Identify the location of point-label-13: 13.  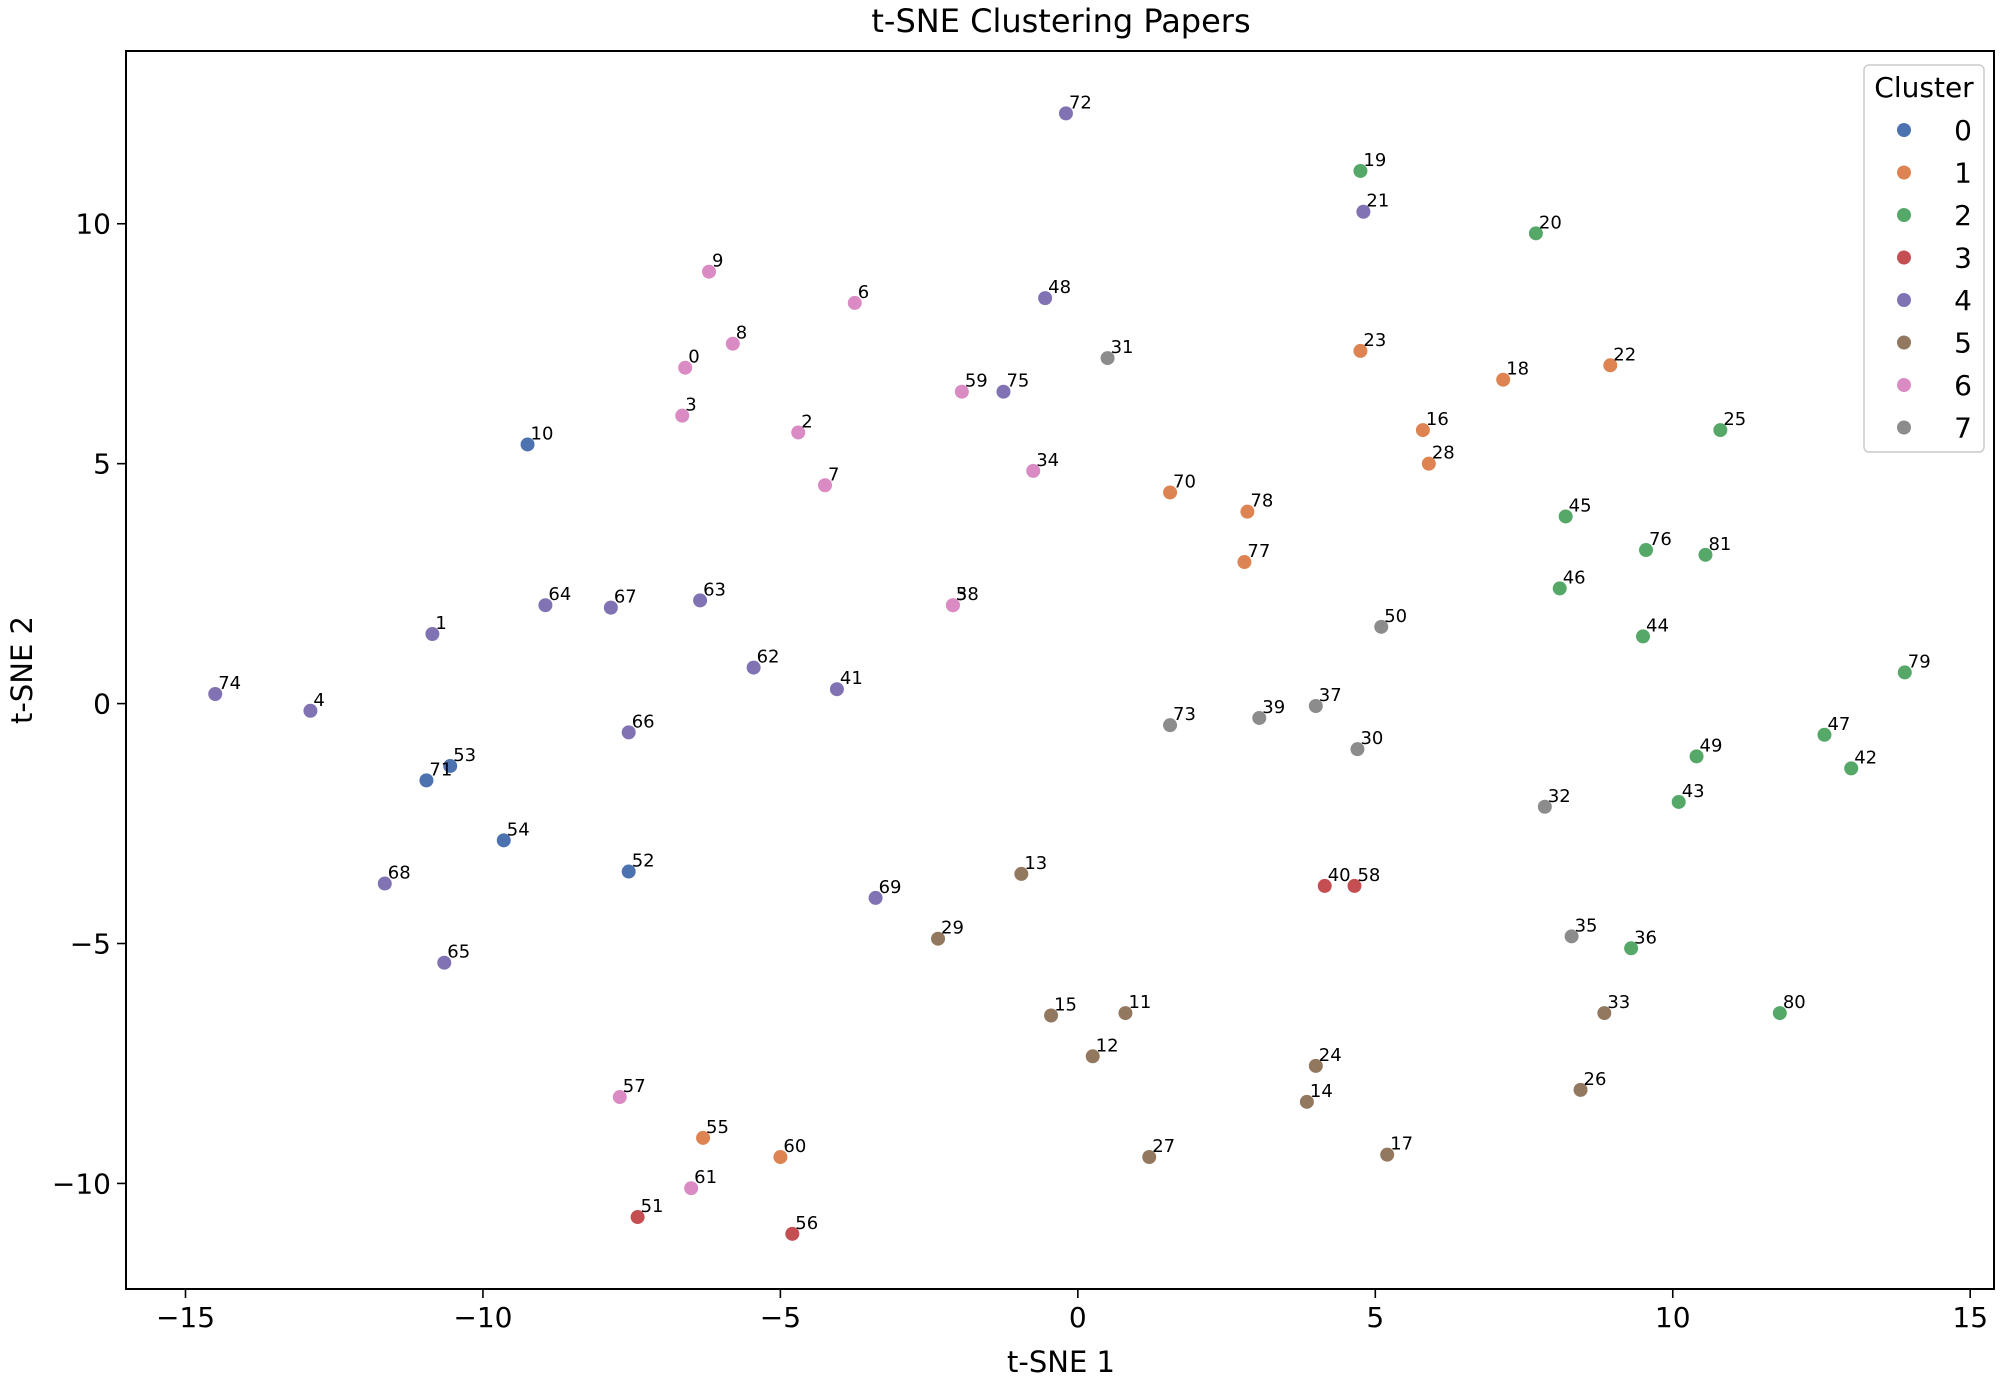
(1035, 863).